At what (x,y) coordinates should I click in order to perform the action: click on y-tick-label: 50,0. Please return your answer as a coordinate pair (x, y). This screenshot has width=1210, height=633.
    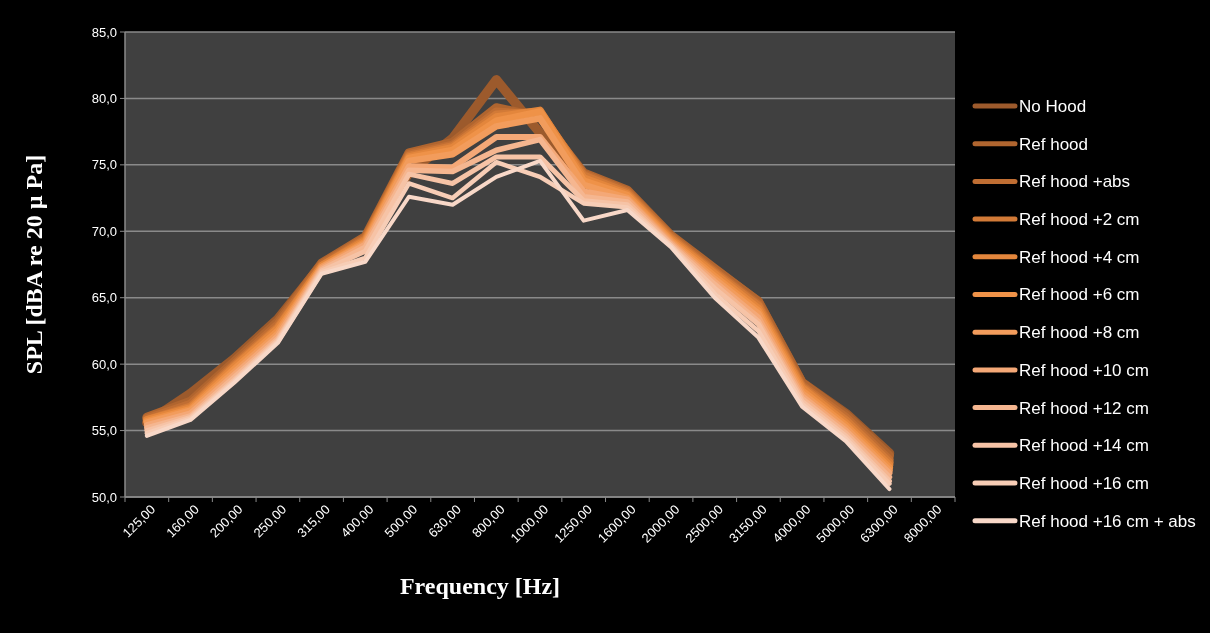
    Looking at the image, I should click on (104, 497).